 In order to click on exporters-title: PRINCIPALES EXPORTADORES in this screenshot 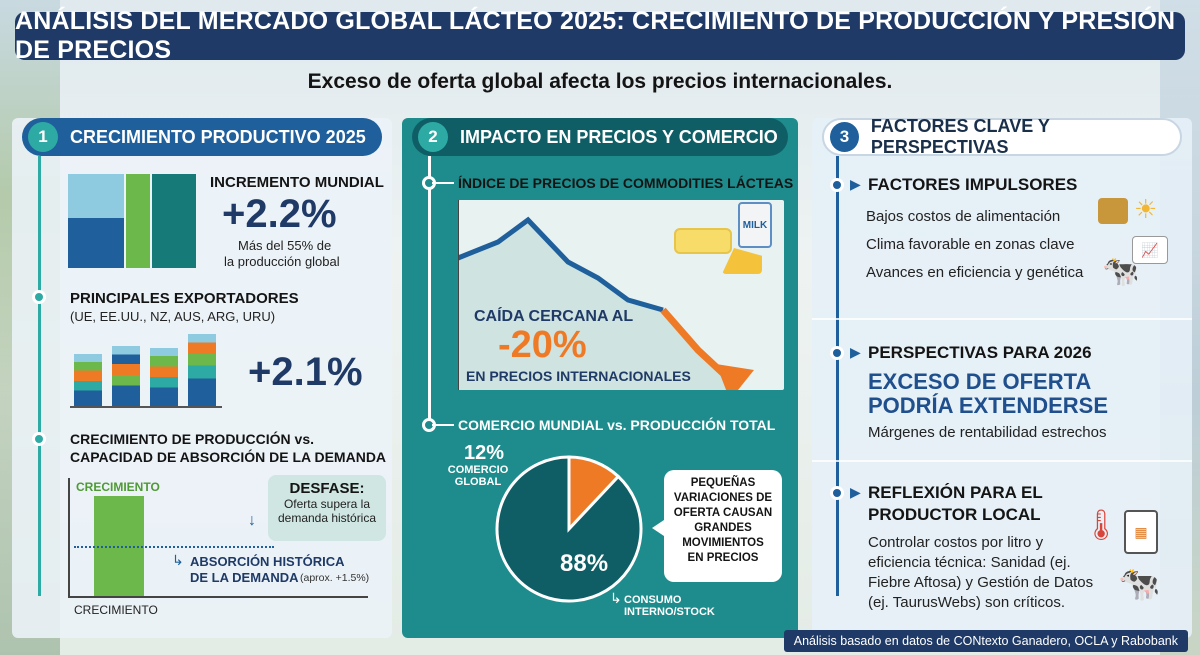, I will do `click(184, 298)`.